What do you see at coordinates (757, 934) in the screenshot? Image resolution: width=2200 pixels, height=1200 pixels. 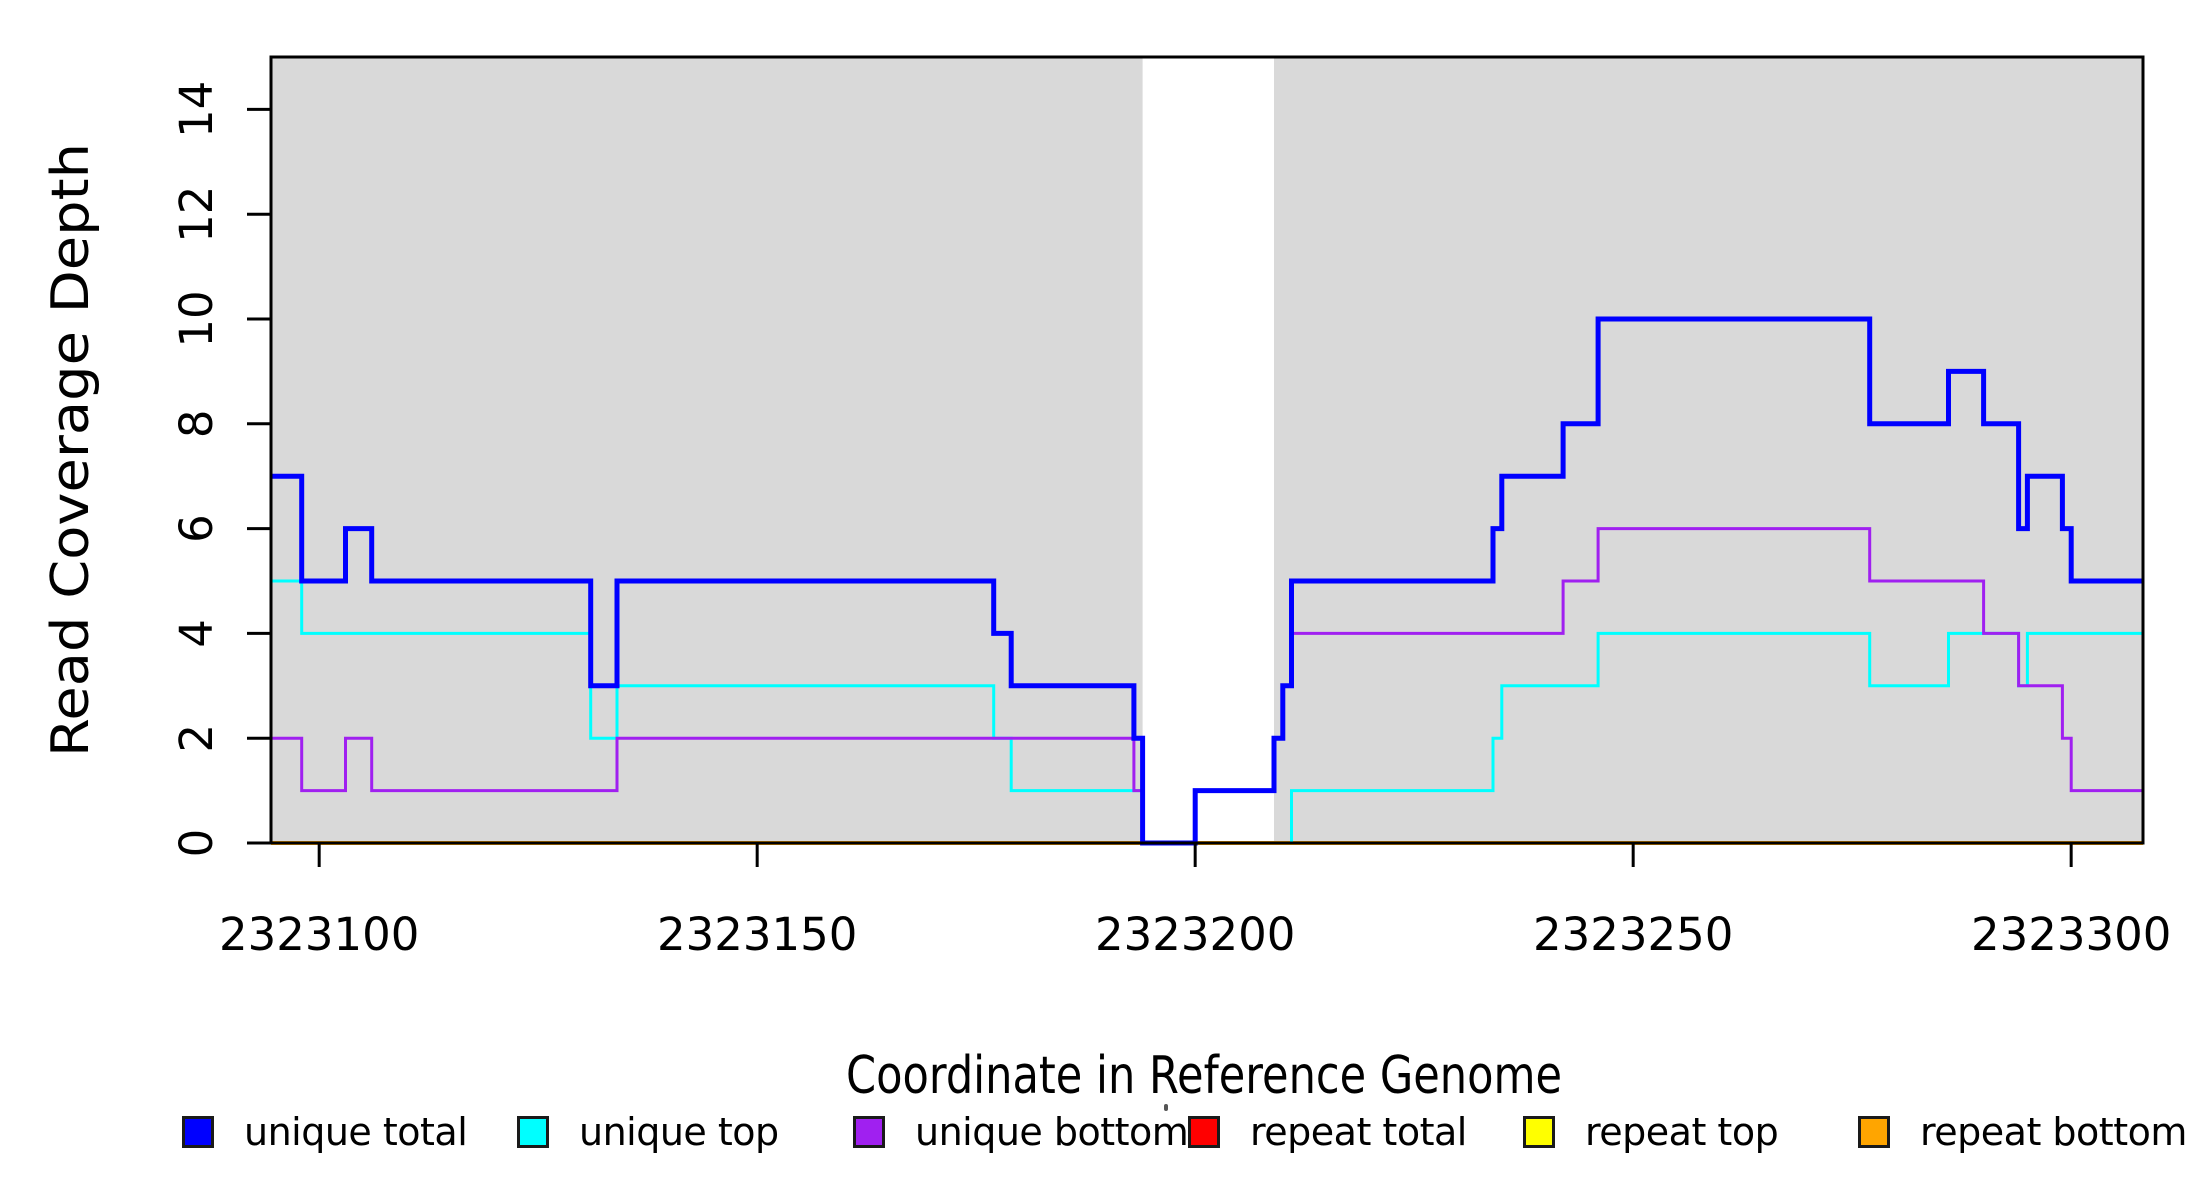 I see `x-tick-label: 2323150` at bounding box center [757, 934].